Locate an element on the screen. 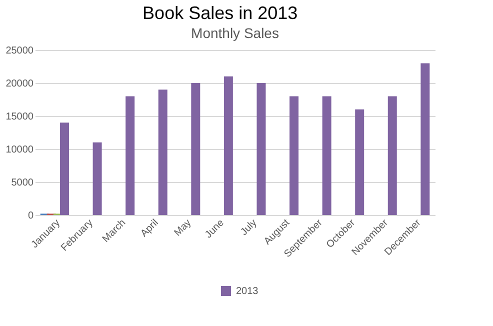  legend-label: 2013 is located at coordinates (247, 291).